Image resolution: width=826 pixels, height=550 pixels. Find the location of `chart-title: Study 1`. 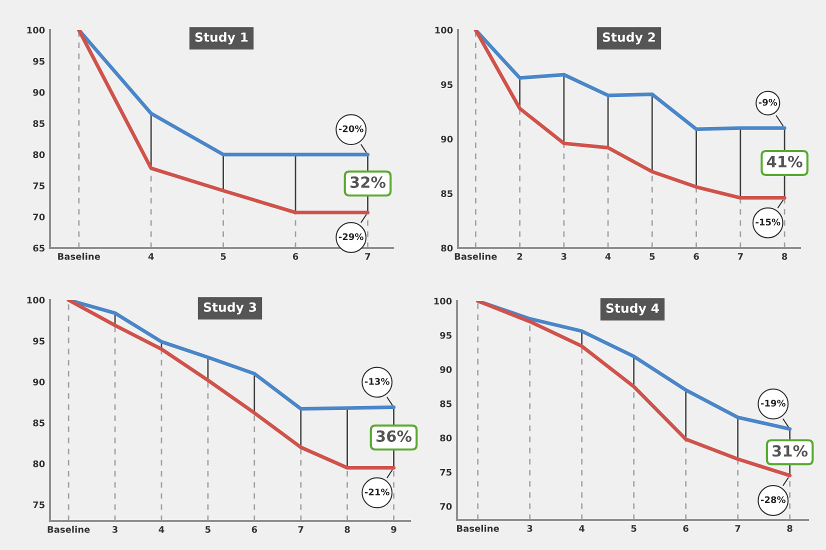

chart-title: Study 1 is located at coordinates (221, 38).